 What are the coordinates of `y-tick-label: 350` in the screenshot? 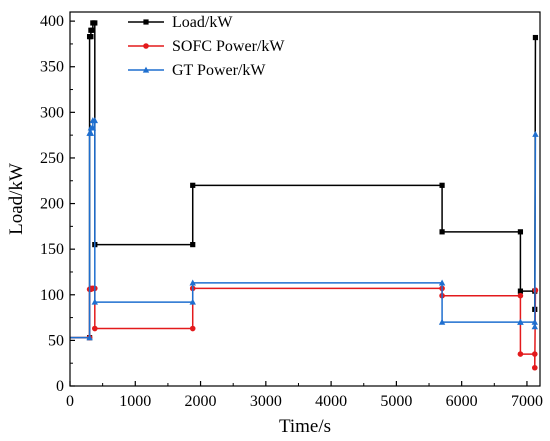 It's located at (52, 67).